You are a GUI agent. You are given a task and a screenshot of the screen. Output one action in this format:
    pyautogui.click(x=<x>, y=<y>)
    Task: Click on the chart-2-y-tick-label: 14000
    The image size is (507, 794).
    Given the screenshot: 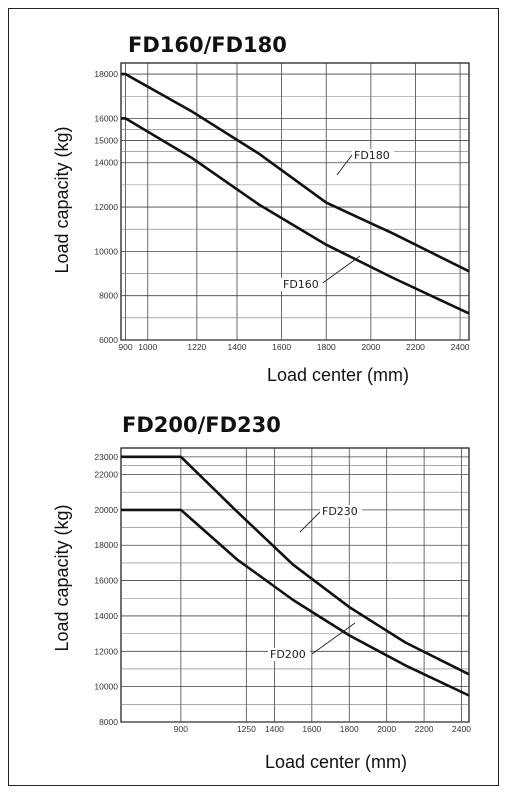 What is the action you would take?
    pyautogui.click(x=106, y=616)
    